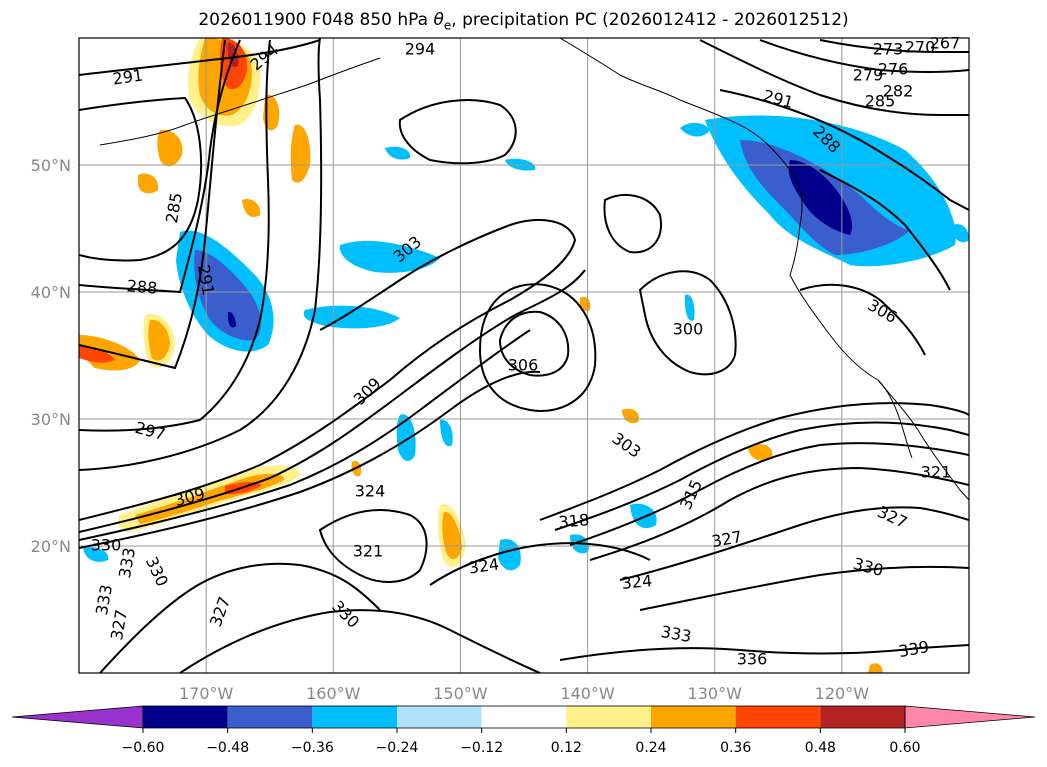 This screenshot has height=767, width=1047. Describe the element at coordinates (481, 748) in the screenshot. I see `colorbar-tick-label: −0.12` at that location.